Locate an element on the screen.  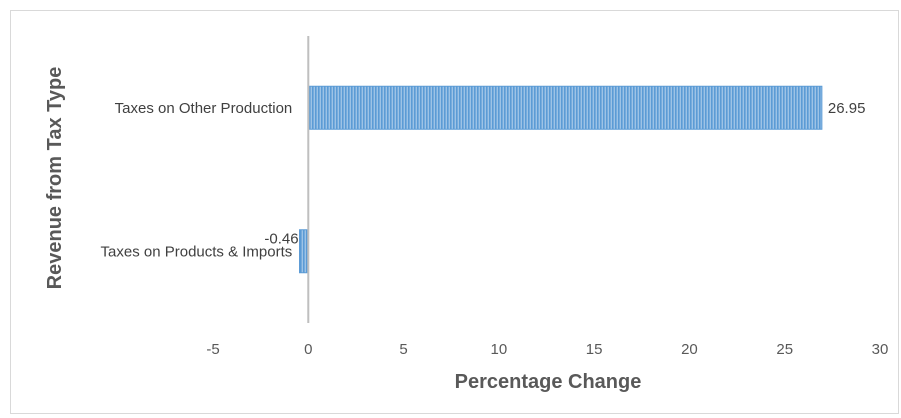
x-tick-label: 30 is located at coordinates (880, 349).